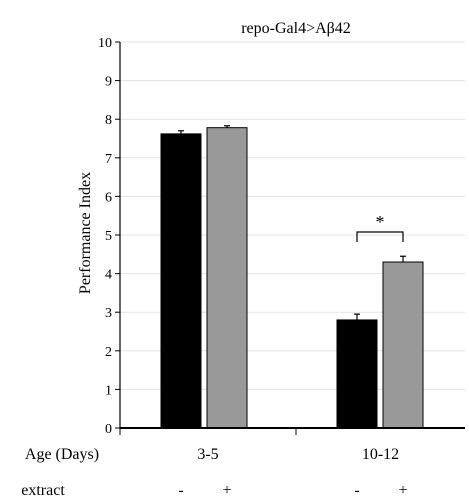 This screenshot has height=502, width=469. Describe the element at coordinates (62, 454) in the screenshot. I see `x-axis-label: Age (Days)` at that location.